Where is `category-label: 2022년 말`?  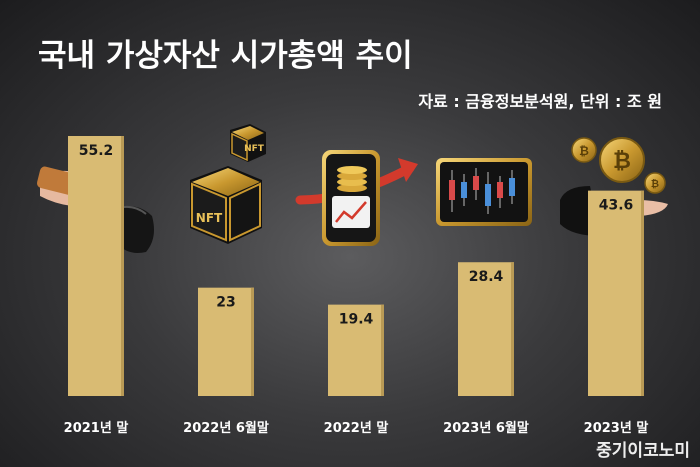 category-label: 2022년 말 is located at coordinates (356, 428).